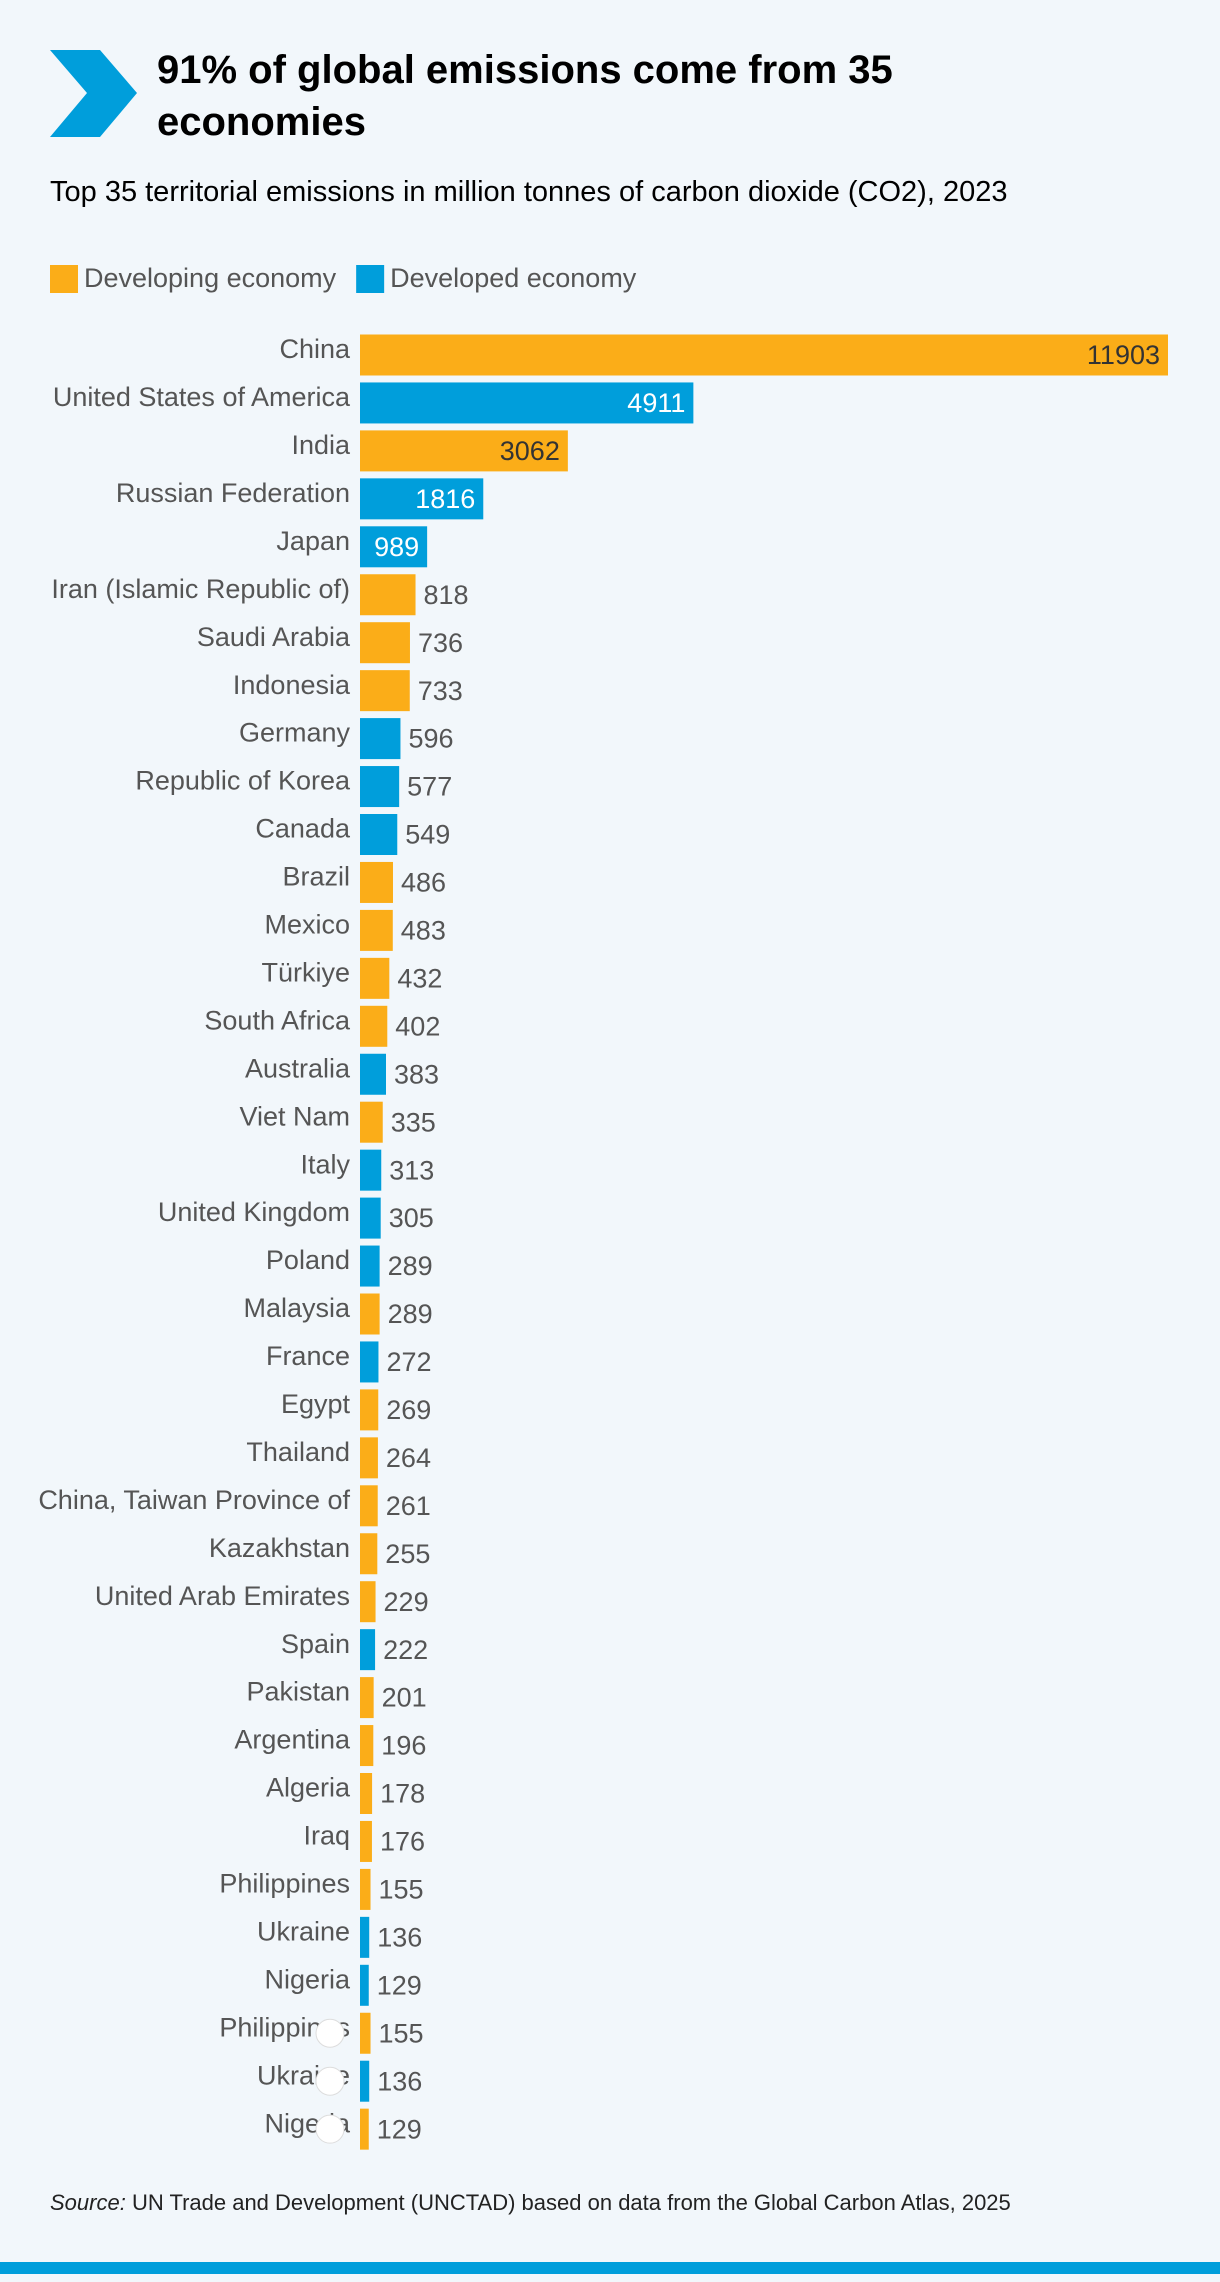 This screenshot has height=2282, width=1220. What do you see at coordinates (446, 595) in the screenshot?
I see `value-label: 818` at bounding box center [446, 595].